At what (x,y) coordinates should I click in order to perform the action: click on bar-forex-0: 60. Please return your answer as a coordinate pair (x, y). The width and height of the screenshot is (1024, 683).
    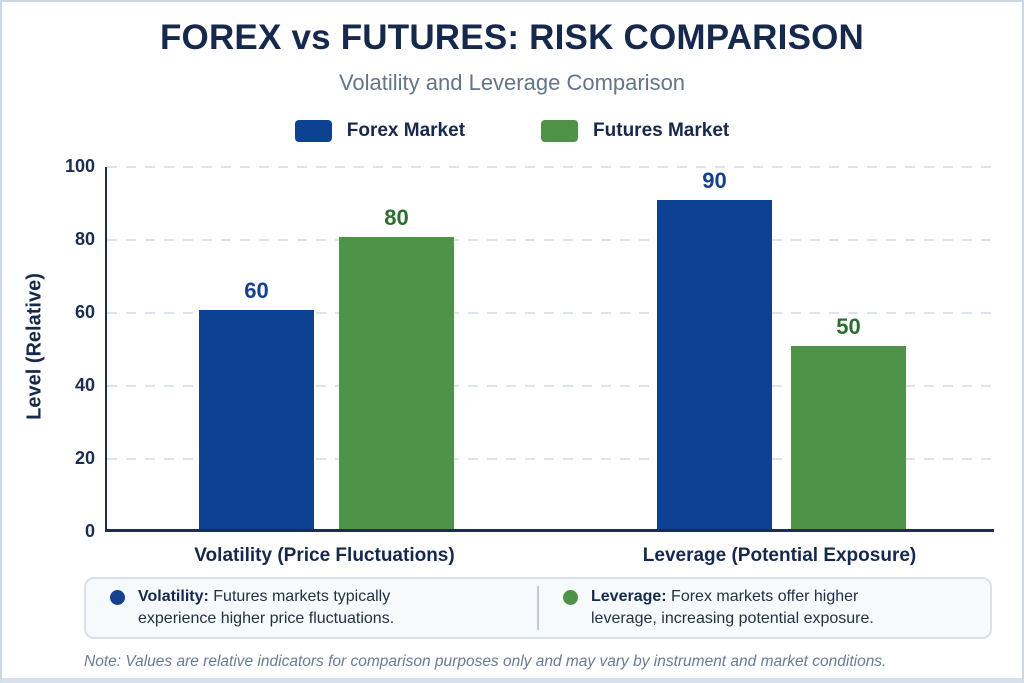
    Looking at the image, I should click on (256, 403).